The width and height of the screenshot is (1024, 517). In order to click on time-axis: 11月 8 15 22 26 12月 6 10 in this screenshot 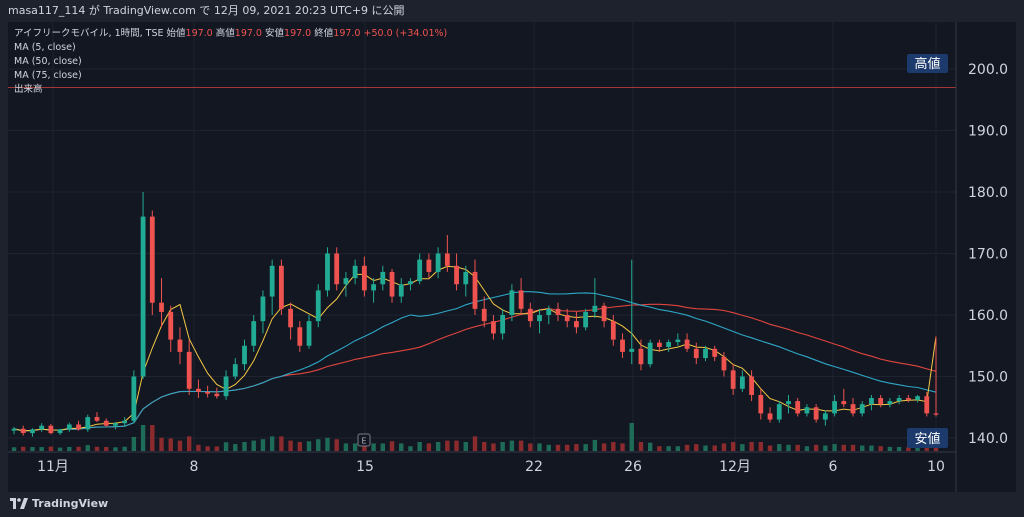, I will do `click(491, 467)`.